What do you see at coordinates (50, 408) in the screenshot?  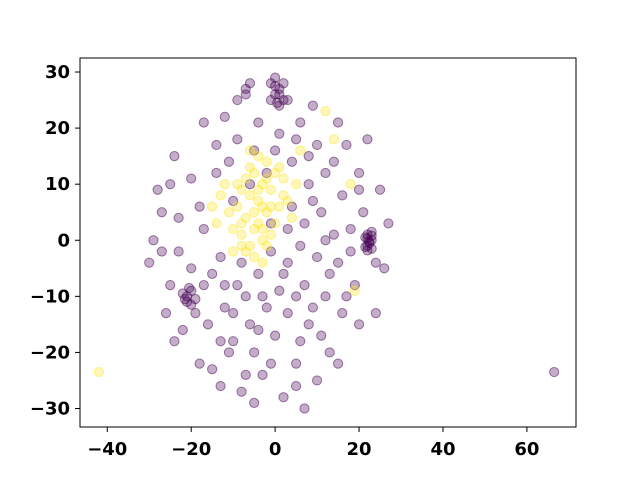 I see `y-tick-label: −30` at bounding box center [50, 408].